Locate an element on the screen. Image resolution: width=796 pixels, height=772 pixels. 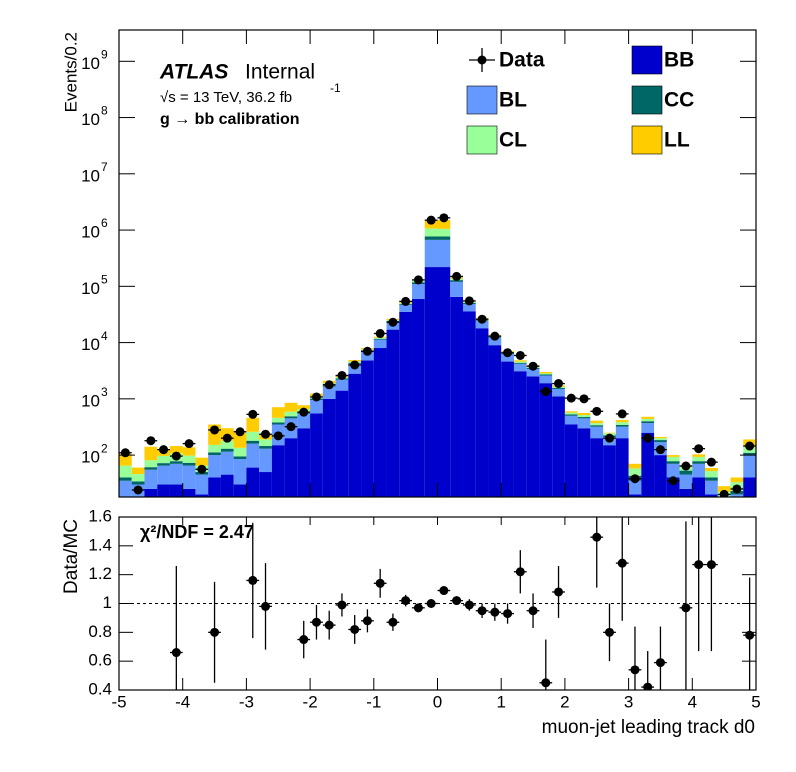
x-tick-label: 4 is located at coordinates (692, 701).